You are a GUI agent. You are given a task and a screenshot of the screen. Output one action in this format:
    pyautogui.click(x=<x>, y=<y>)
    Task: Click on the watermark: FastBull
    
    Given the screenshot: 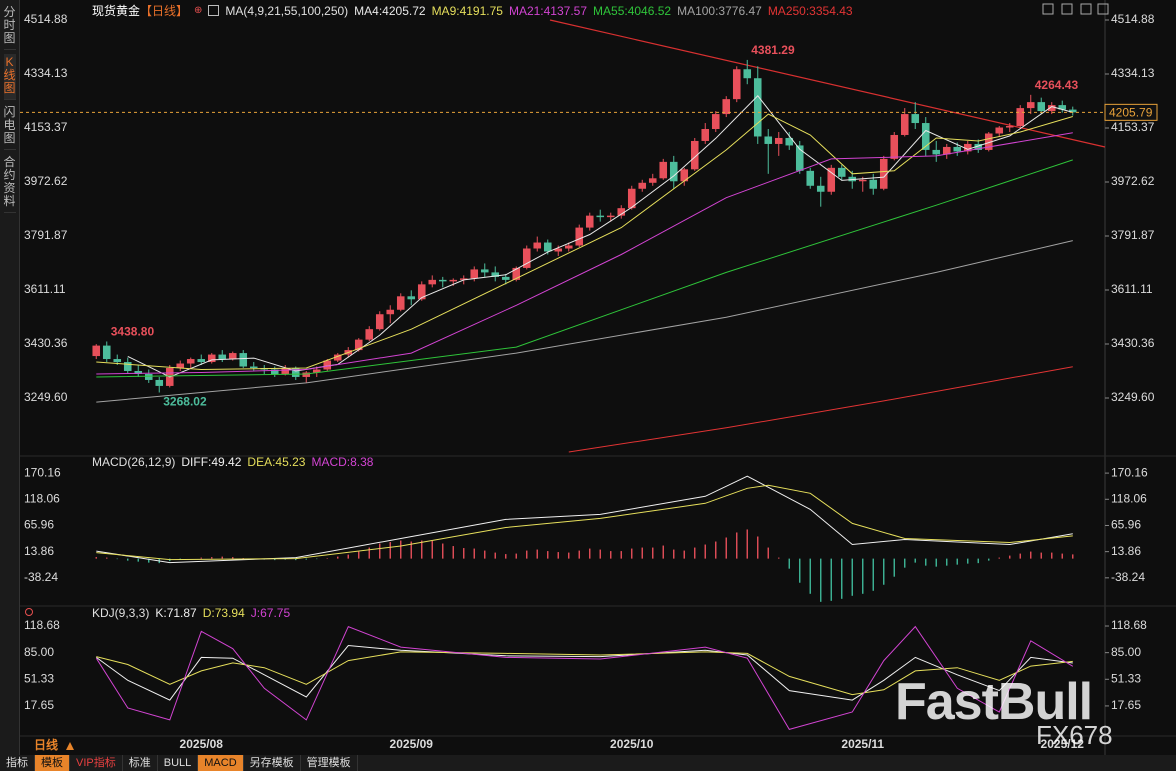 What is the action you would take?
    pyautogui.click(x=994, y=702)
    